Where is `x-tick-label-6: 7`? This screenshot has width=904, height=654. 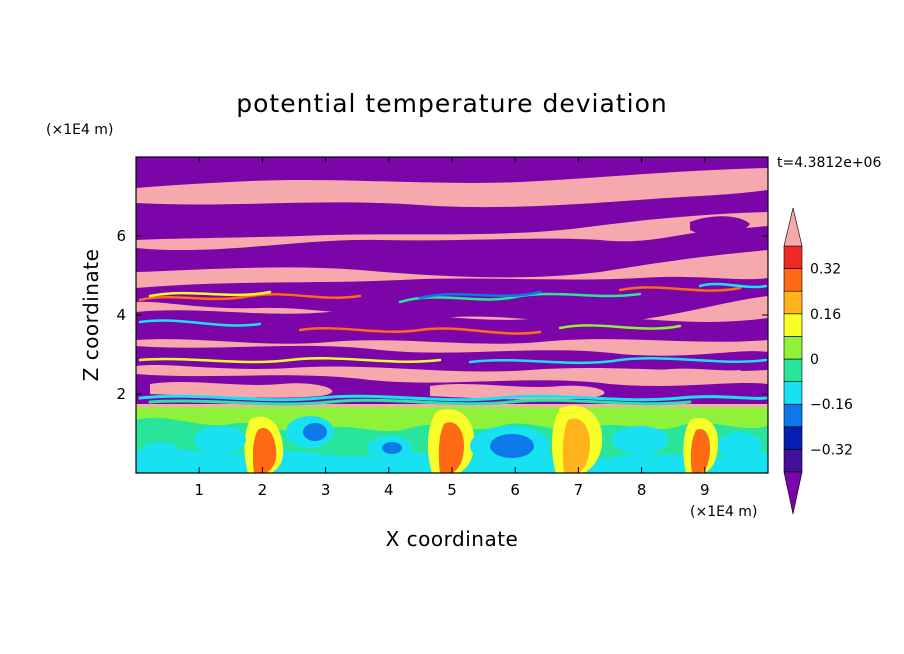
x-tick-label-6: 7 is located at coordinates (579, 490).